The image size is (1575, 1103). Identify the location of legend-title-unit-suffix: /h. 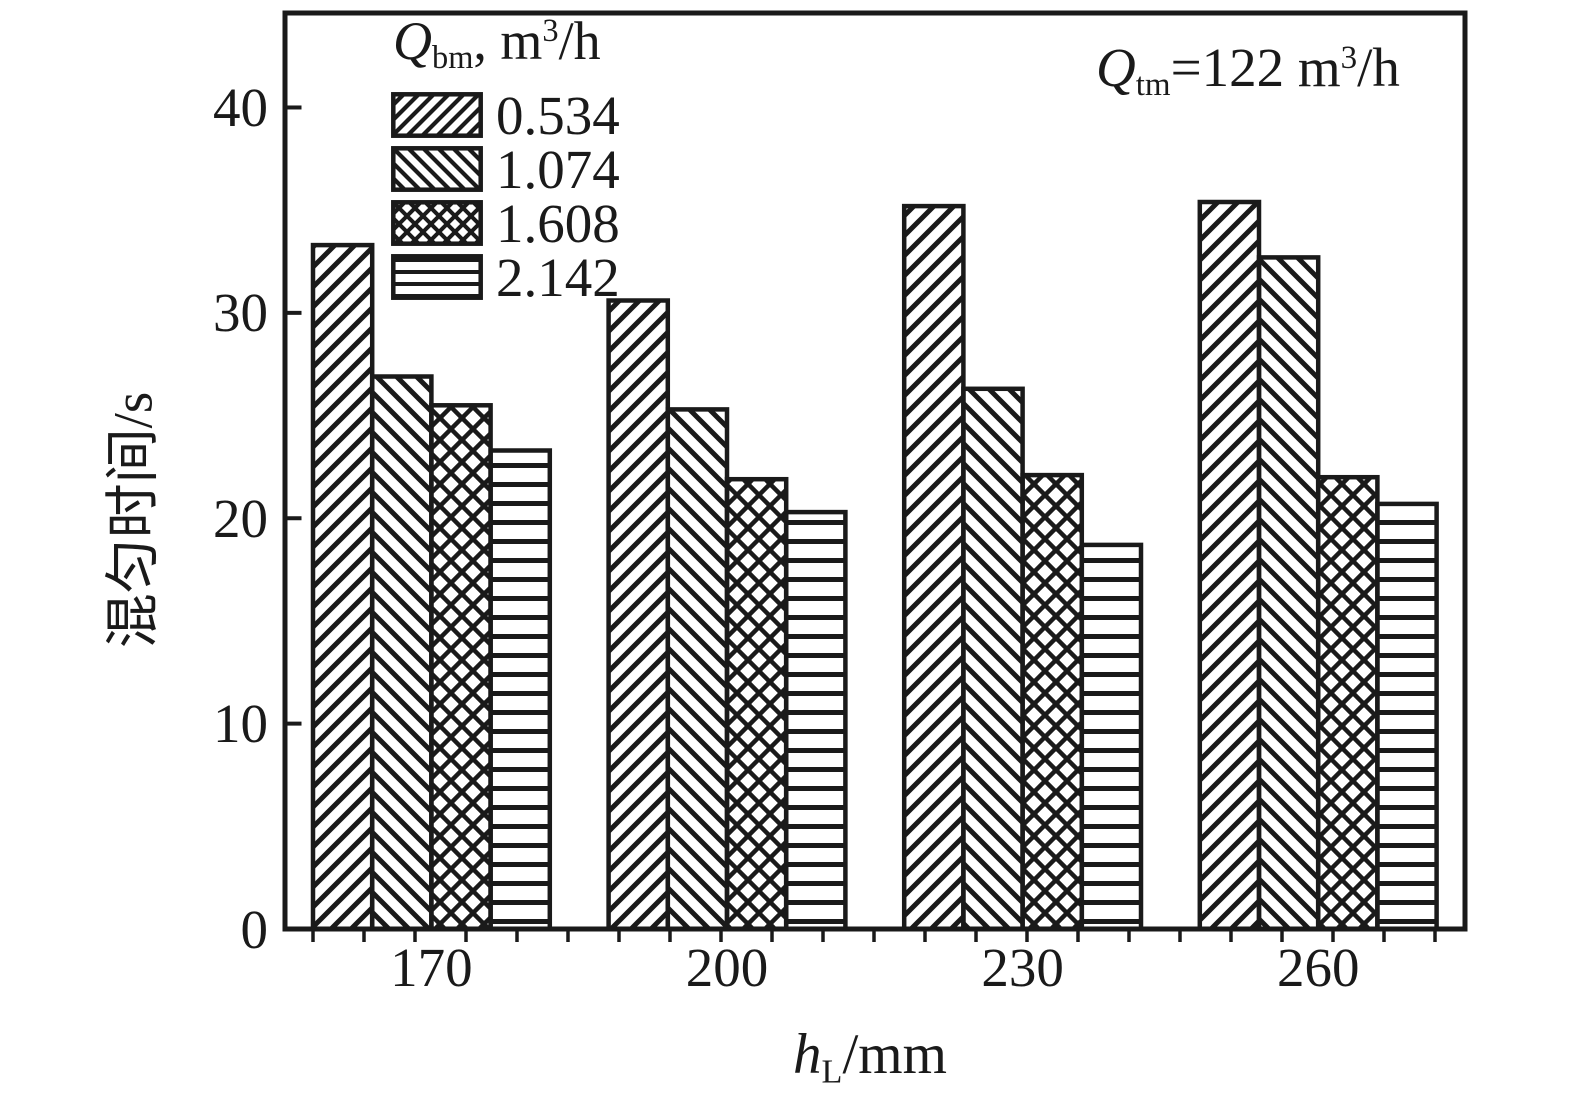
(579, 41).